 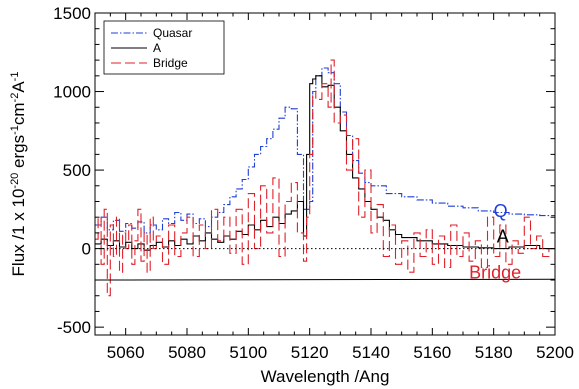 I want to click on legend: Quasar A Bridge, so click(x=164, y=47).